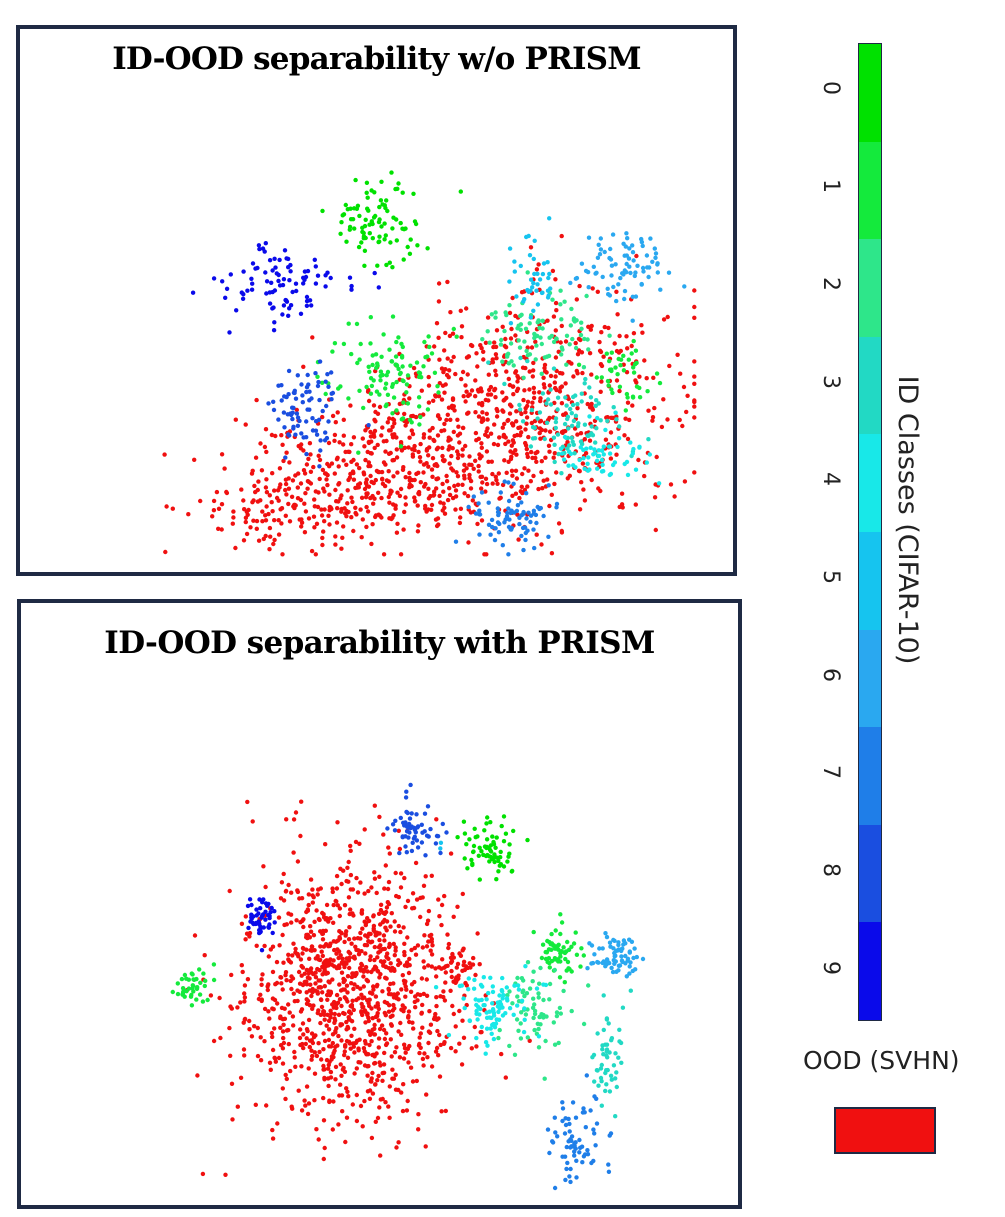  I want to click on colorbar-segment, so click(870, 483).